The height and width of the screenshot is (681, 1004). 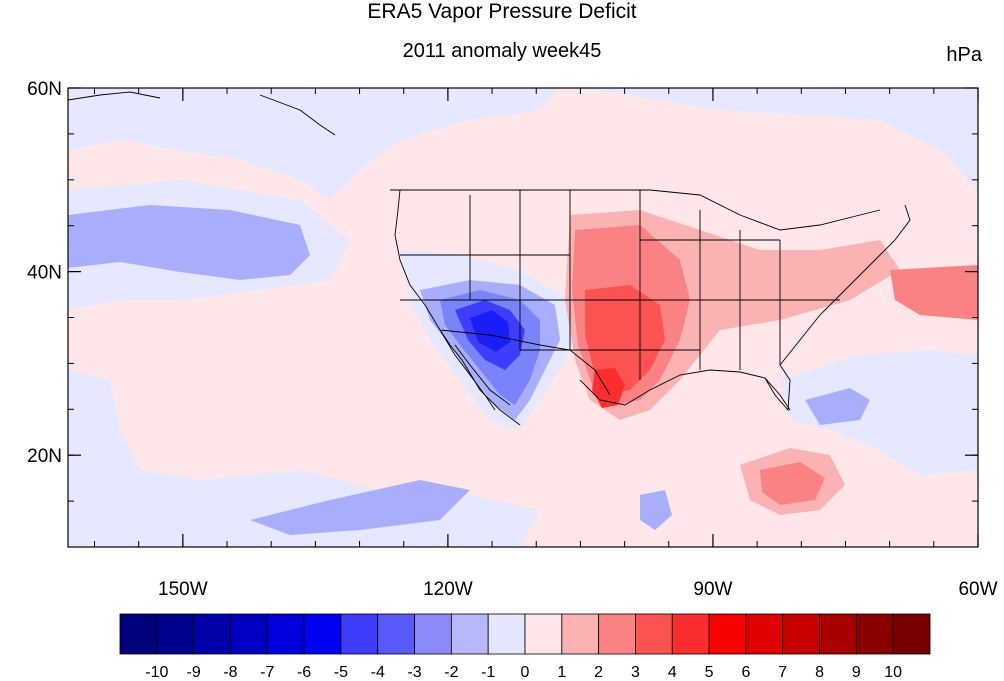 I want to click on lat-tick-label: 40N, so click(x=44, y=273).